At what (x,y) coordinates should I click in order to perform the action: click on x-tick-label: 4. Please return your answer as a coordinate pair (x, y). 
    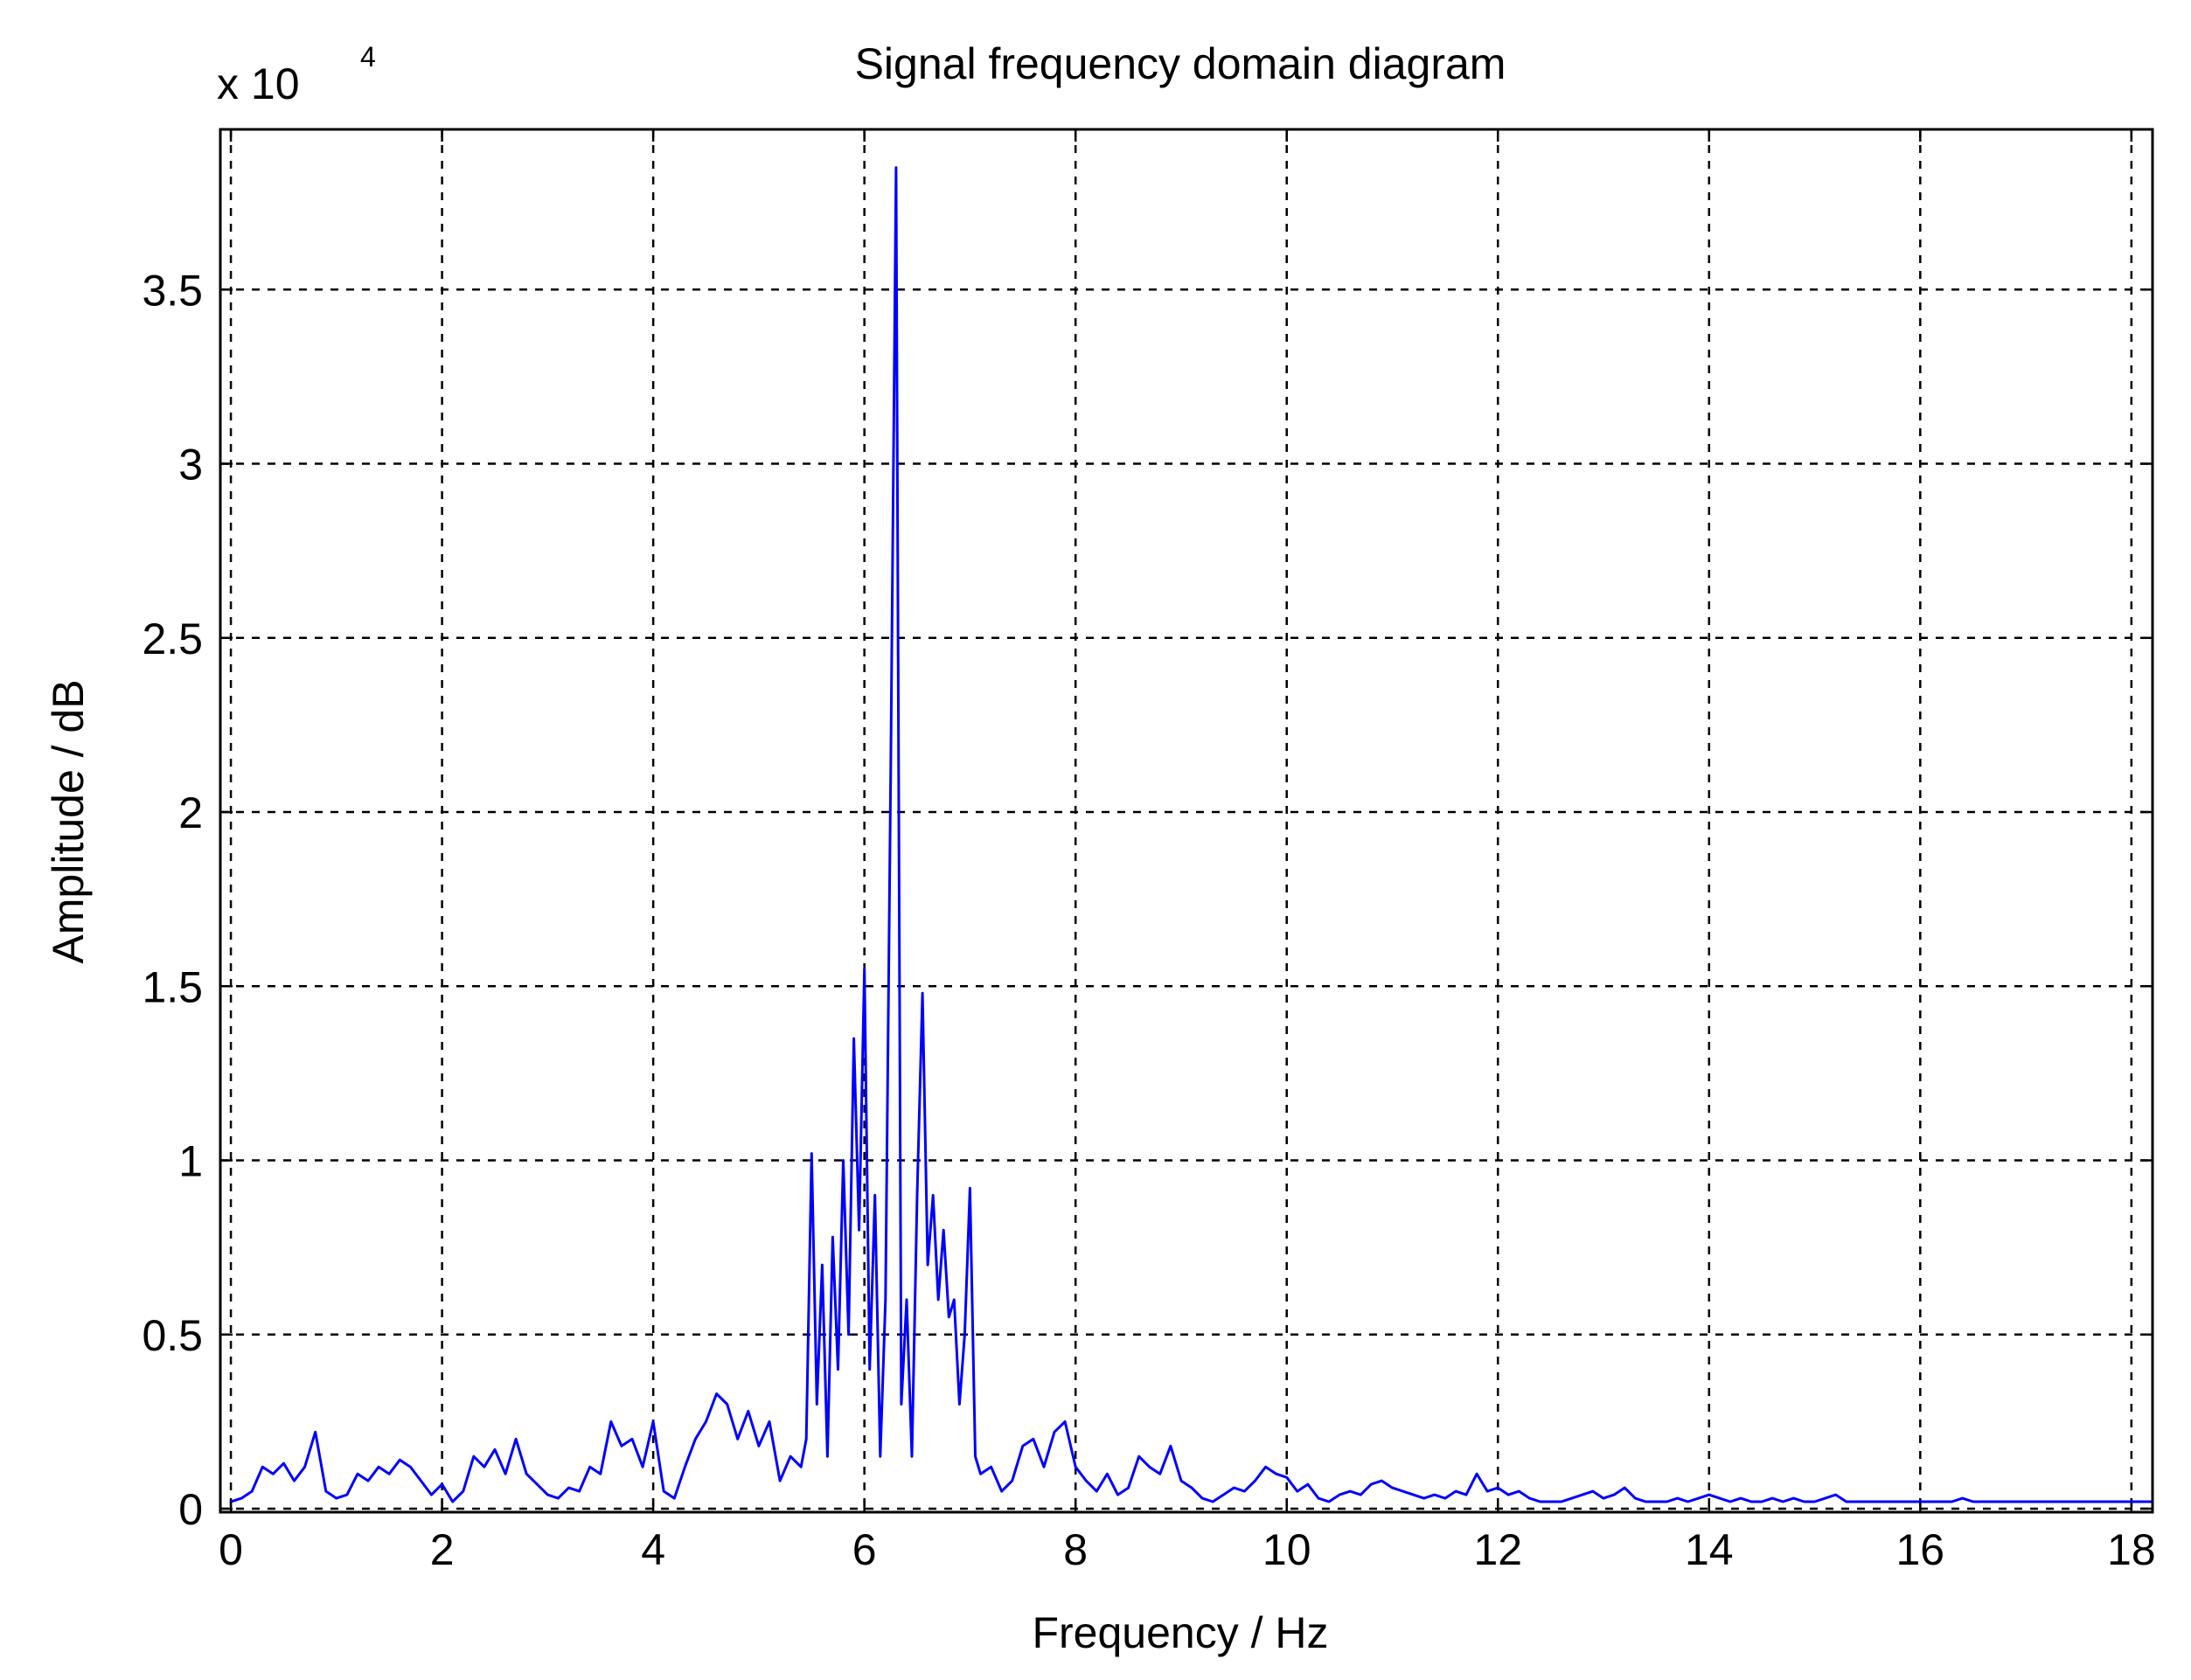
    Looking at the image, I should click on (653, 1549).